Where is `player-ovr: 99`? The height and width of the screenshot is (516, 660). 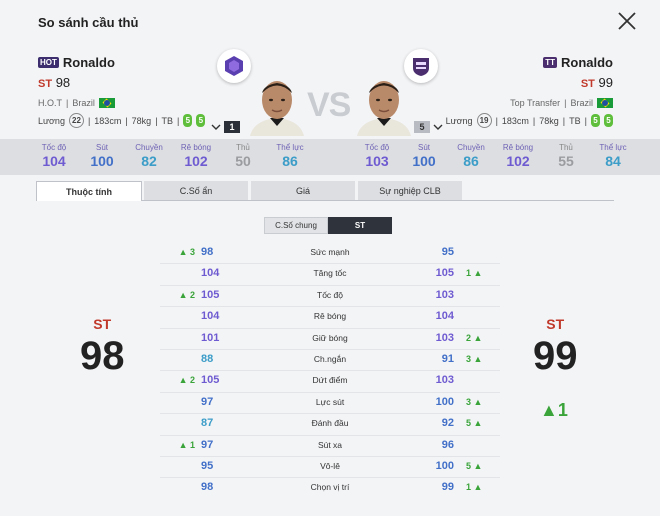
player-ovr: 99 is located at coordinates (605, 82).